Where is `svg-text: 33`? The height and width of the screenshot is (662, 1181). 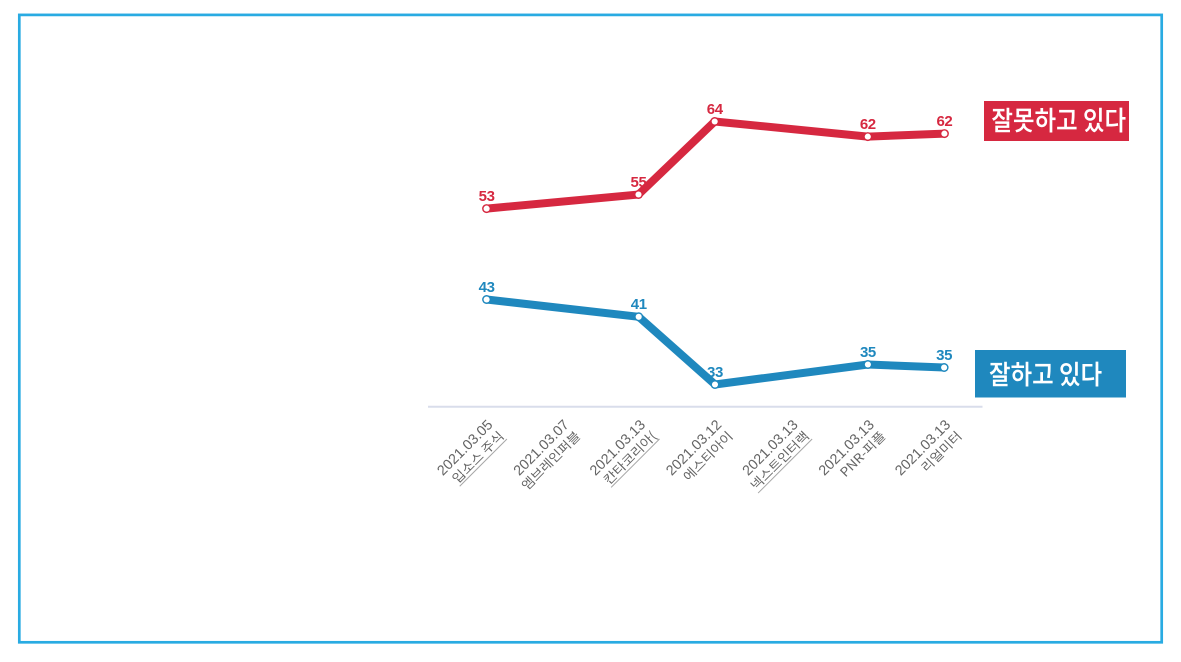 svg-text: 33 is located at coordinates (715, 372).